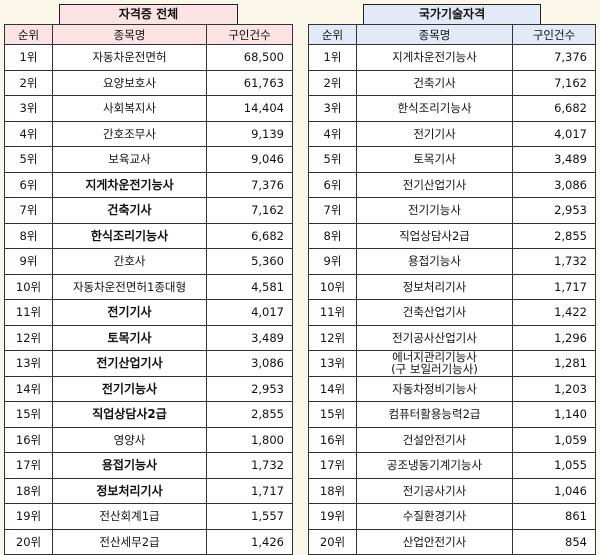 The image size is (600, 555). I want to click on count-cell: 1,059, so click(554, 439).